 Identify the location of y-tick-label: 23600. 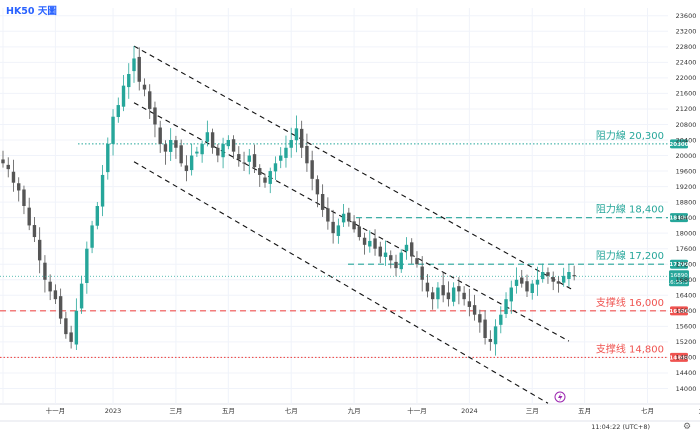
(686, 16).